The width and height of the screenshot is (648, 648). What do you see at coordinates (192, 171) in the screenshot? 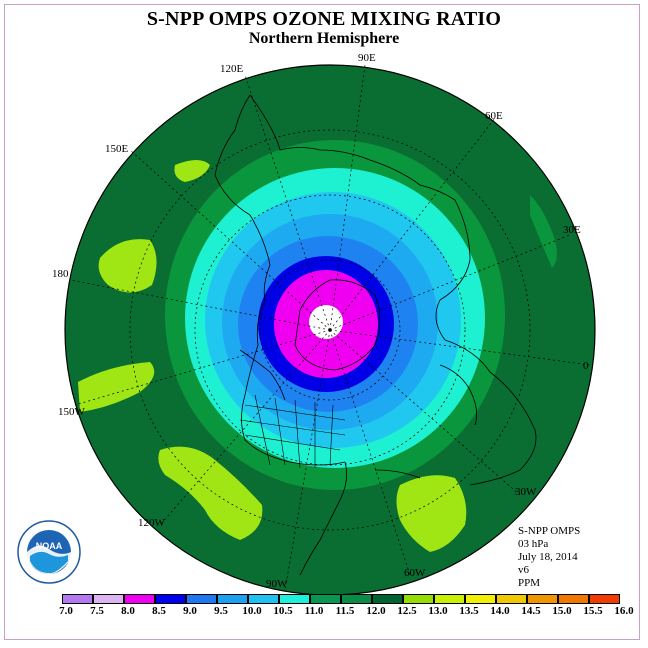
I see `lime-patch-150e` at bounding box center [192, 171].